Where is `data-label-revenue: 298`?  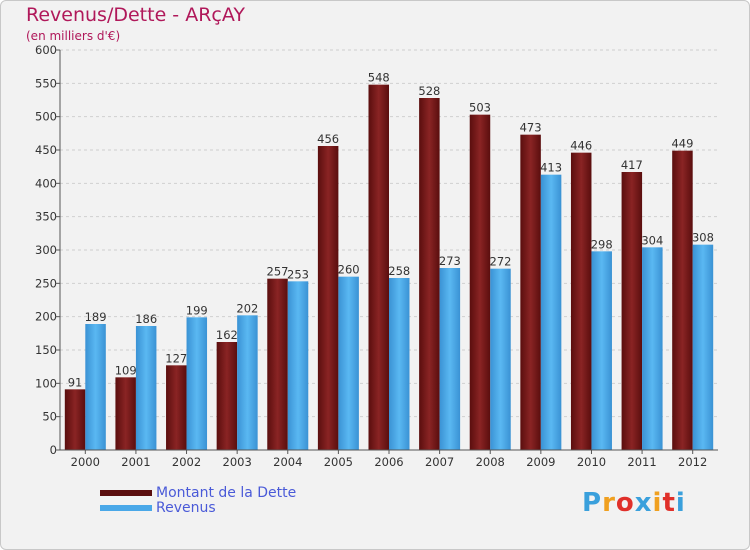
data-label-revenue: 298 is located at coordinates (602, 244).